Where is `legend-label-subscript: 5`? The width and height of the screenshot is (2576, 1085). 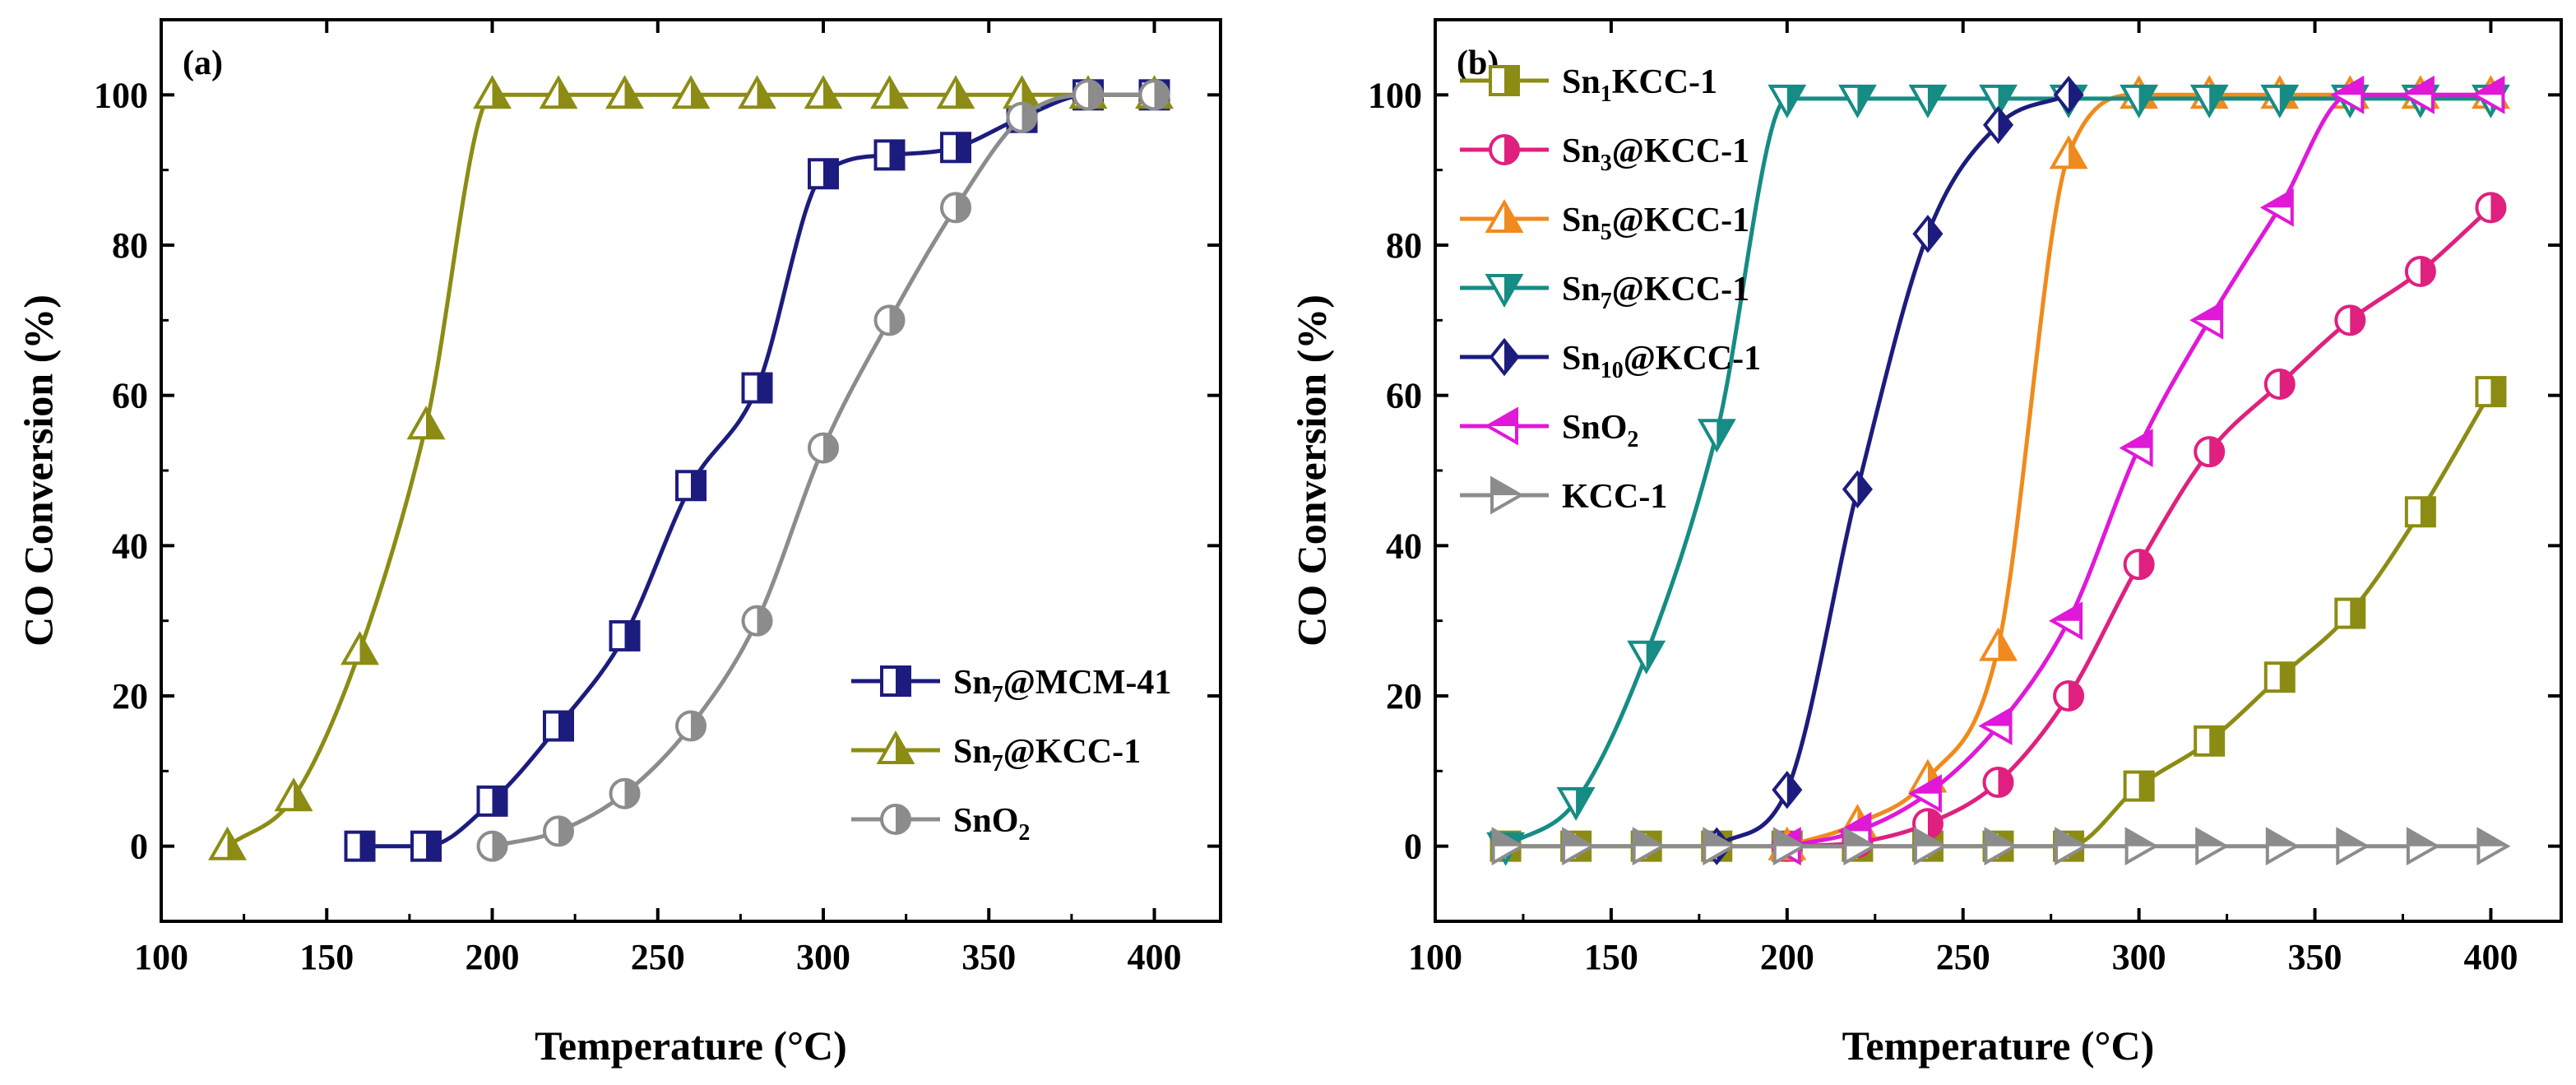 legend-label-subscript: 5 is located at coordinates (1607, 233).